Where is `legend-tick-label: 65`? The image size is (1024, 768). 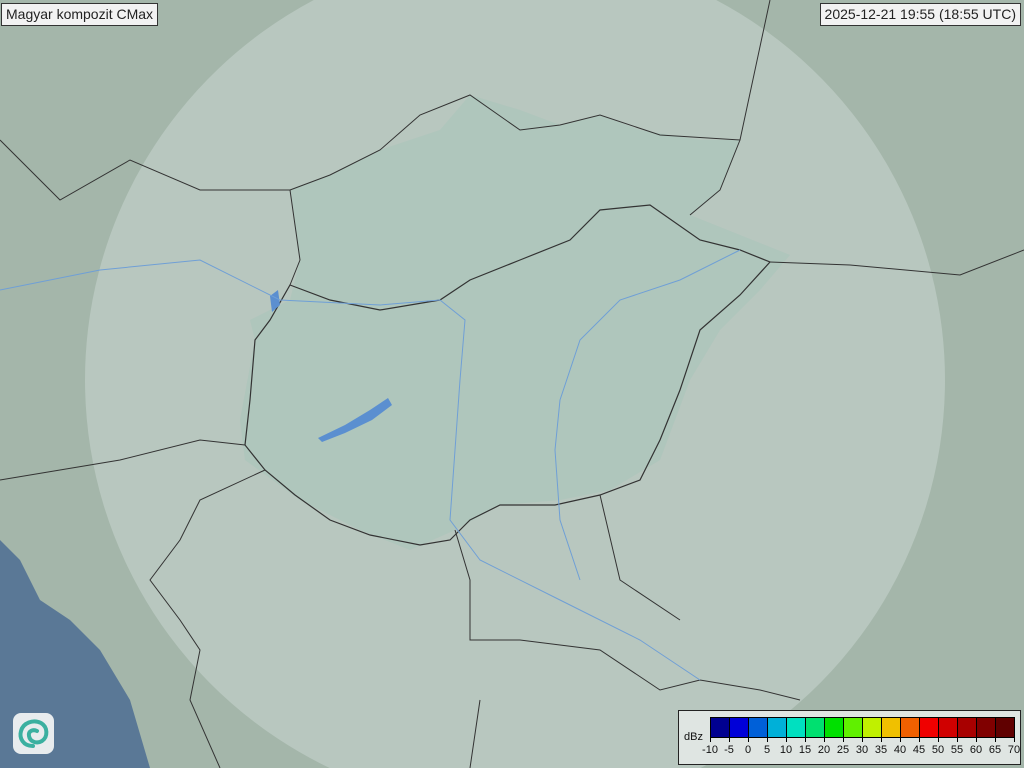 legend-tick-label: 65 is located at coordinates (995, 750).